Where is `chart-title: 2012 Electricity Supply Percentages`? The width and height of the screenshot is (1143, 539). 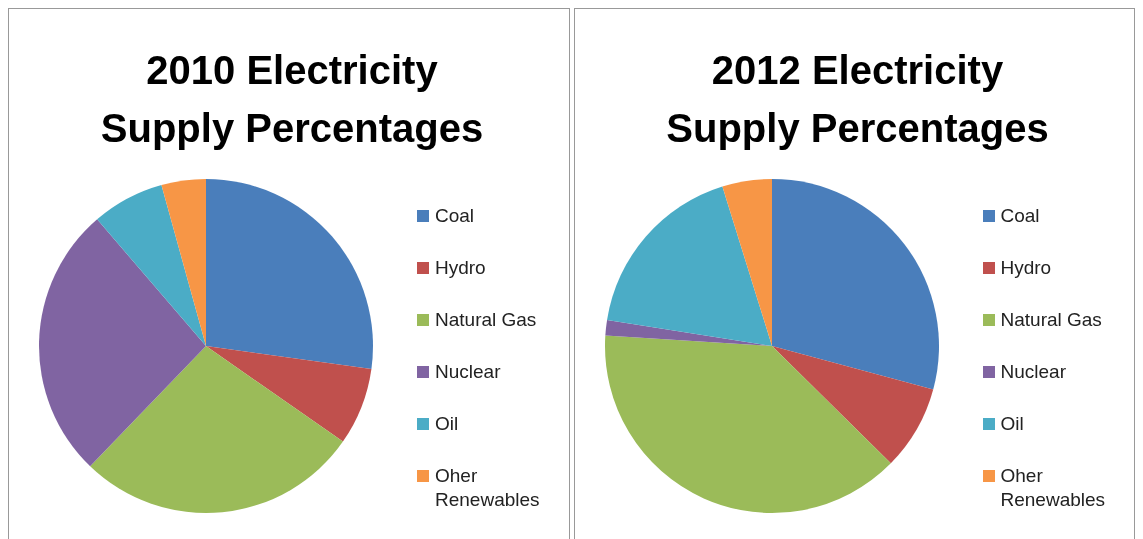
chart-title: 2012 Electricity Supply Percentages is located at coordinates (857, 99).